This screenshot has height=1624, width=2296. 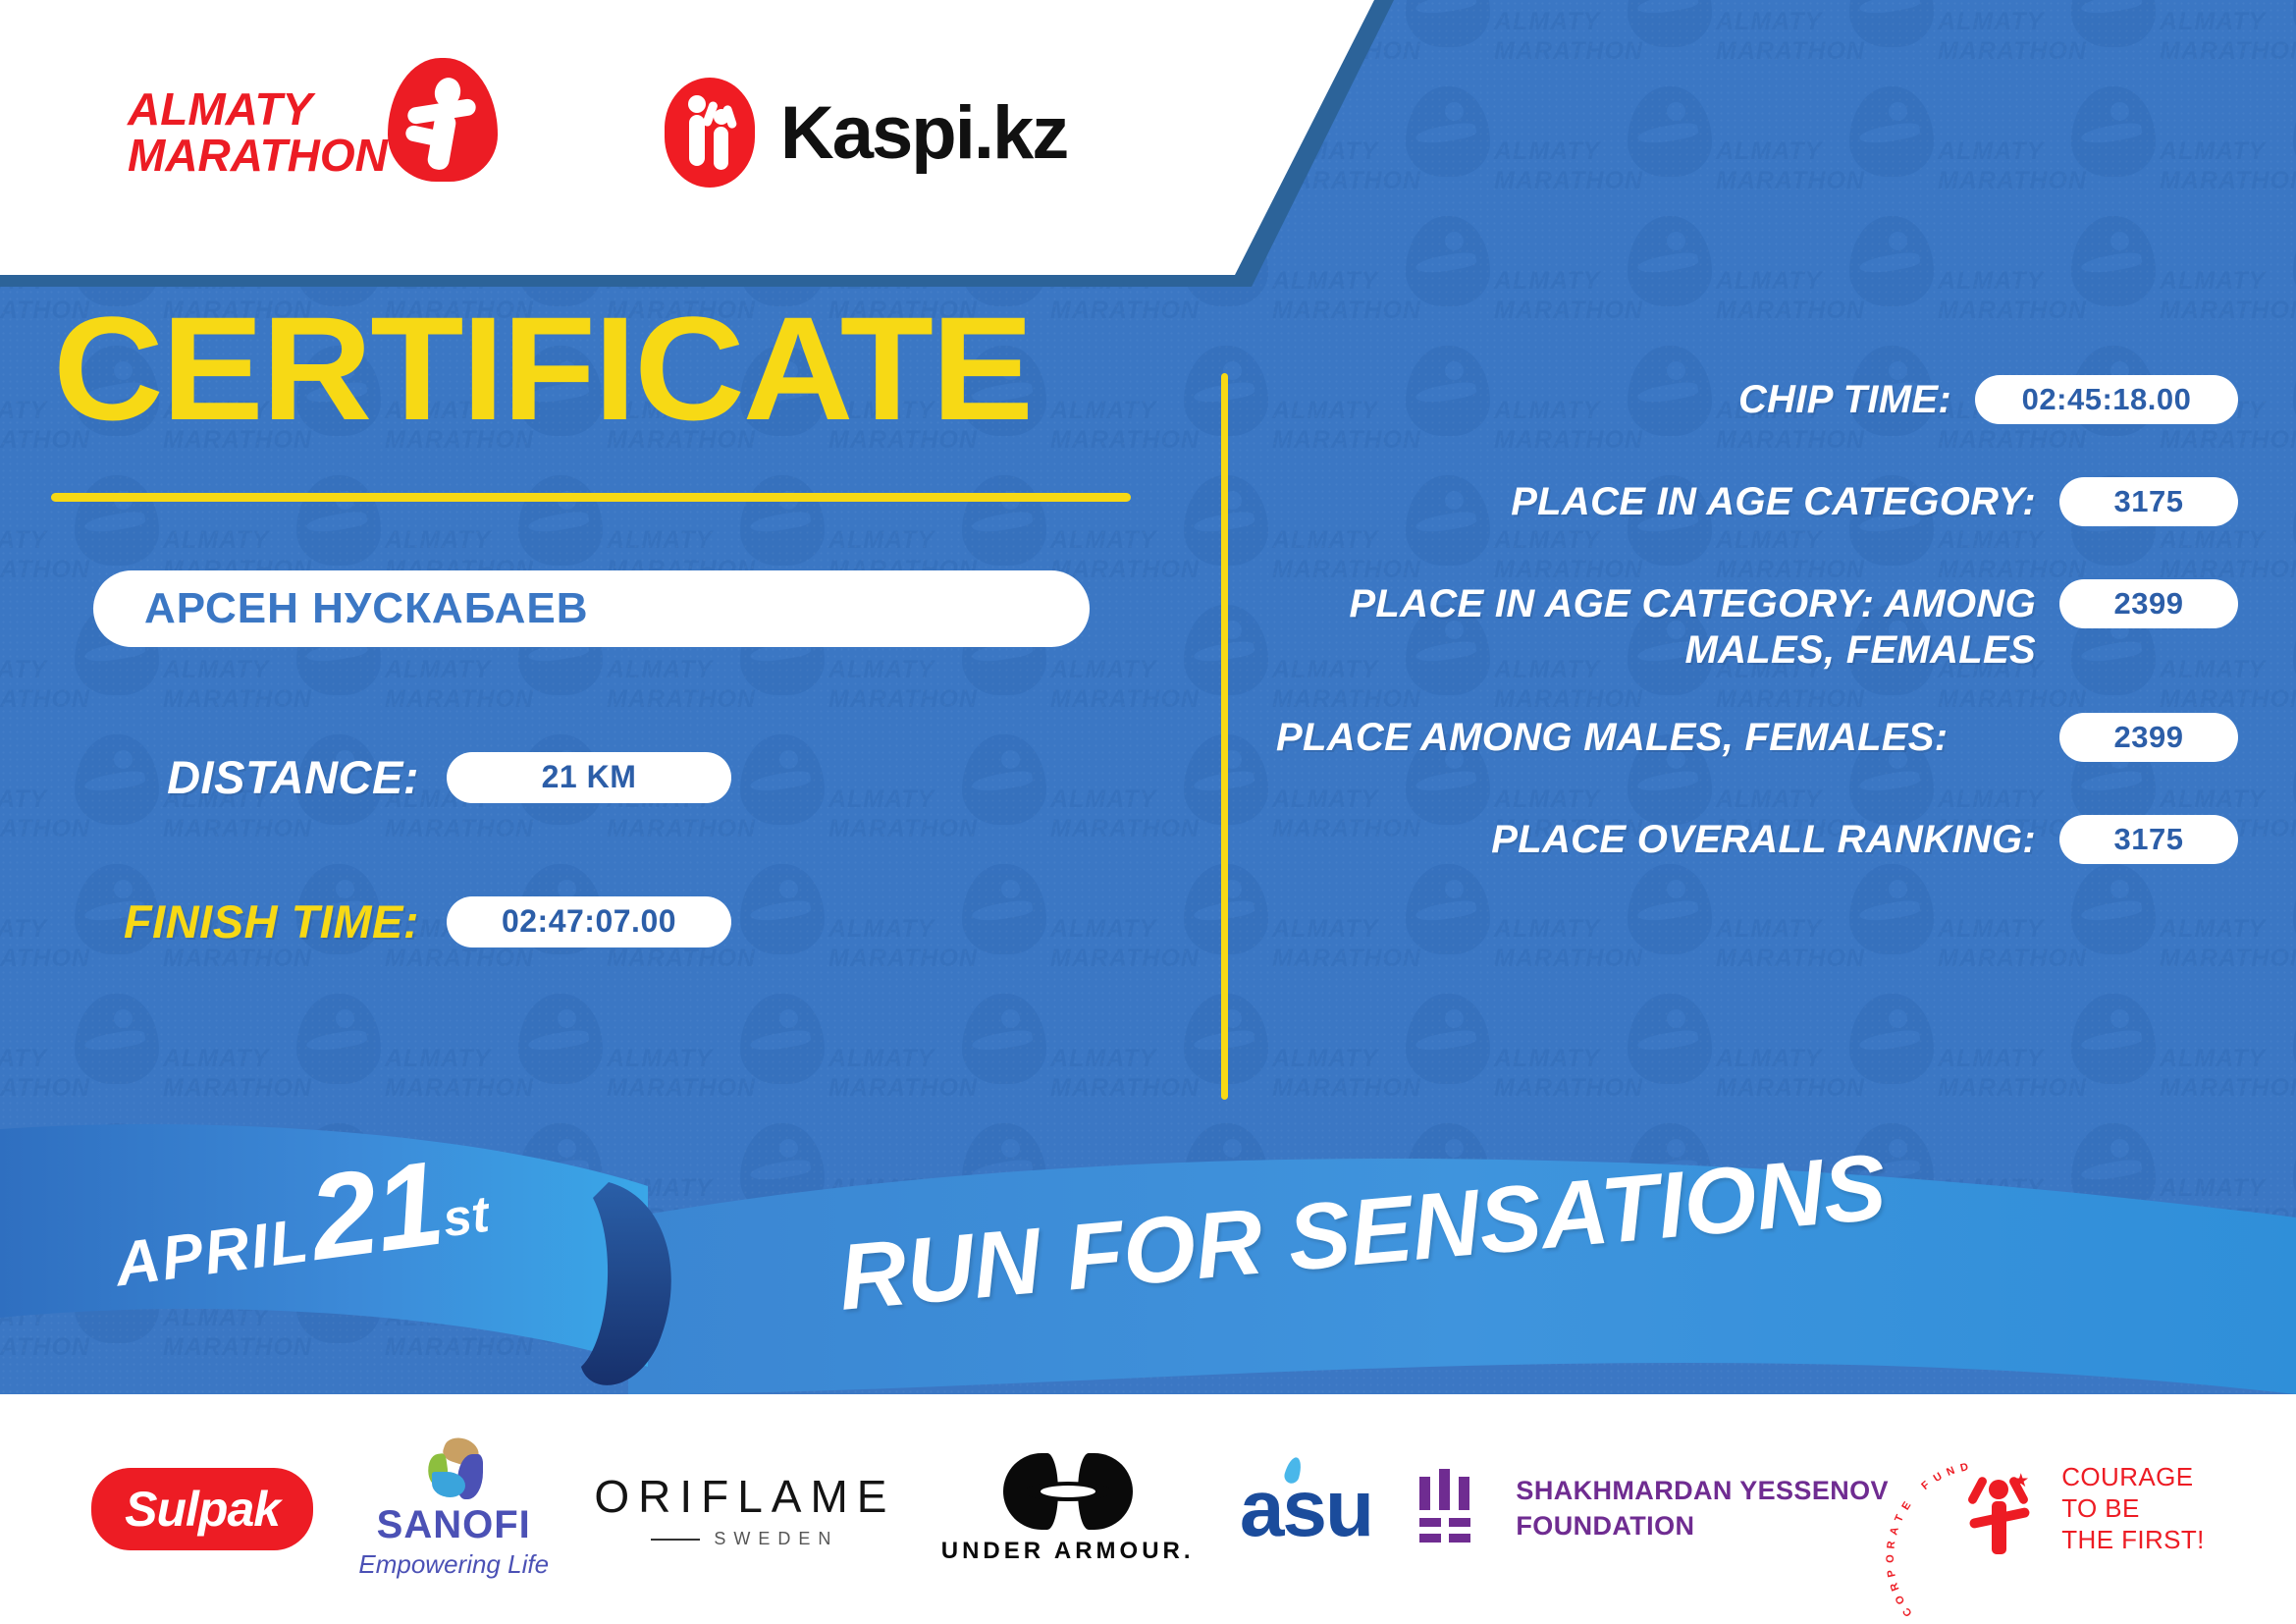 What do you see at coordinates (293, 777) in the screenshot?
I see `distance-label: DISTANCE:` at bounding box center [293, 777].